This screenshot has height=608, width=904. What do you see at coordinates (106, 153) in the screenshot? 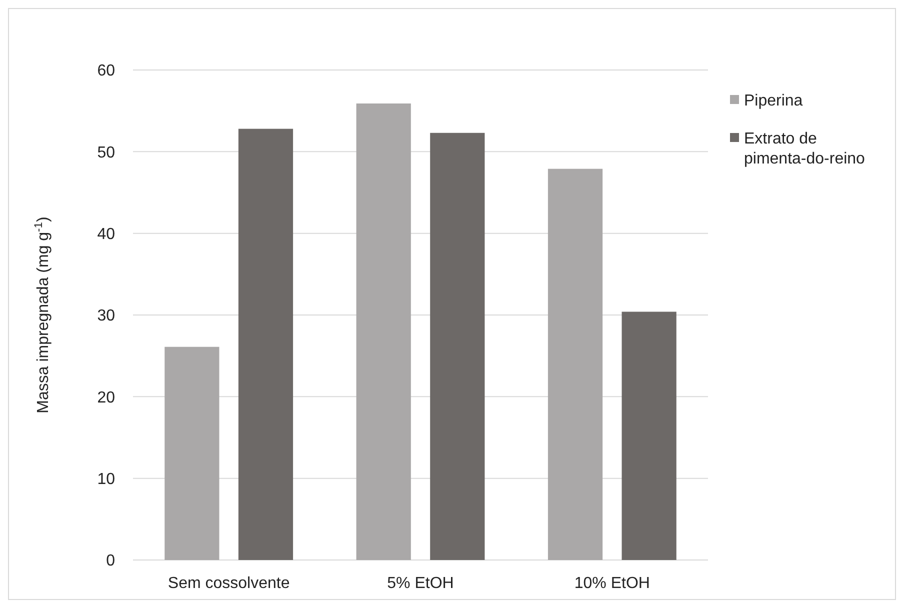
I see `y-tick-label: 50` at bounding box center [106, 153].